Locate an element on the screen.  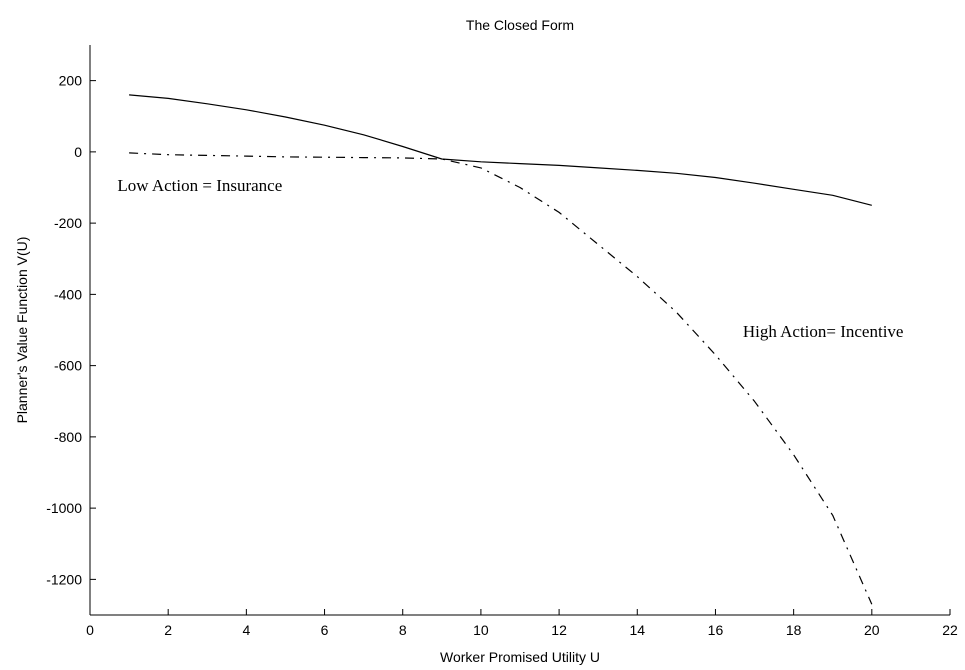
y-tick-label: 200 is located at coordinates (71, 81).